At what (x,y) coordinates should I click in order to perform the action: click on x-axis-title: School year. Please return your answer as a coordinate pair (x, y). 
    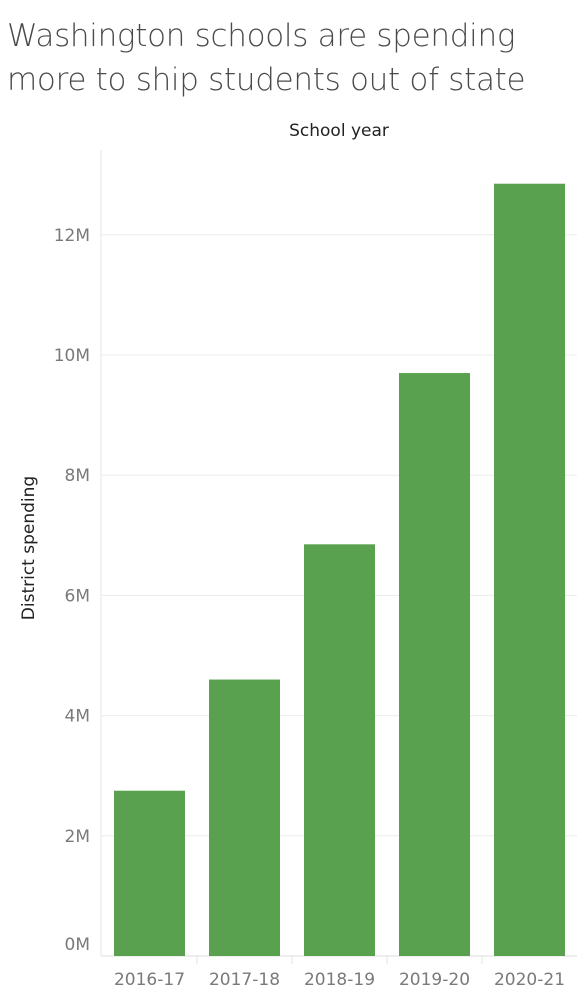
    Looking at the image, I should click on (339, 131).